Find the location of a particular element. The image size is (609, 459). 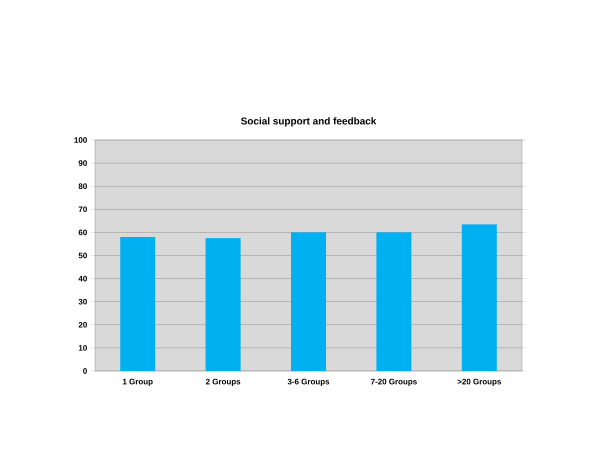

chart-title: Social support and feedback is located at coordinates (308, 121).